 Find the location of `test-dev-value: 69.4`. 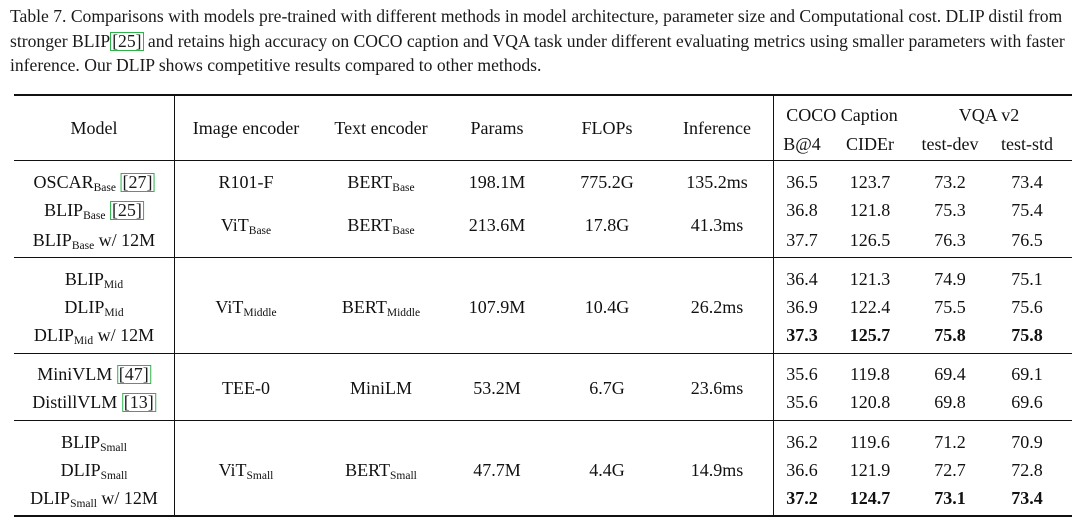

test-dev-value: 69.4 is located at coordinates (950, 374).